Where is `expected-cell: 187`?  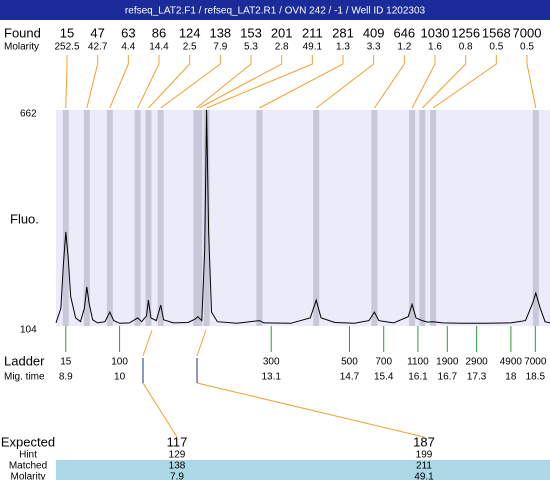 expected-cell: 187 is located at coordinates (424, 441).